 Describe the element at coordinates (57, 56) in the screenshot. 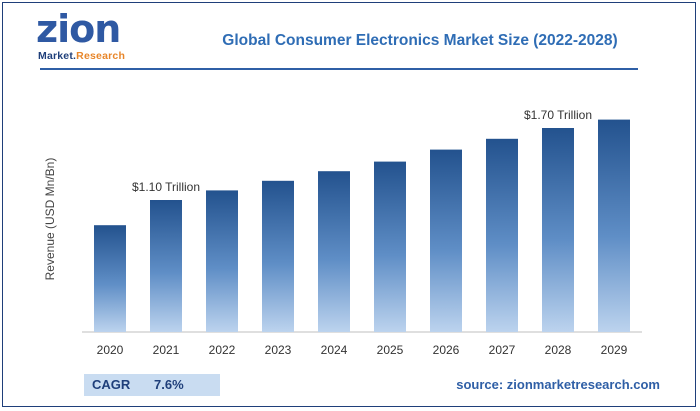

I see `logo-sub-left: Market.` at that location.